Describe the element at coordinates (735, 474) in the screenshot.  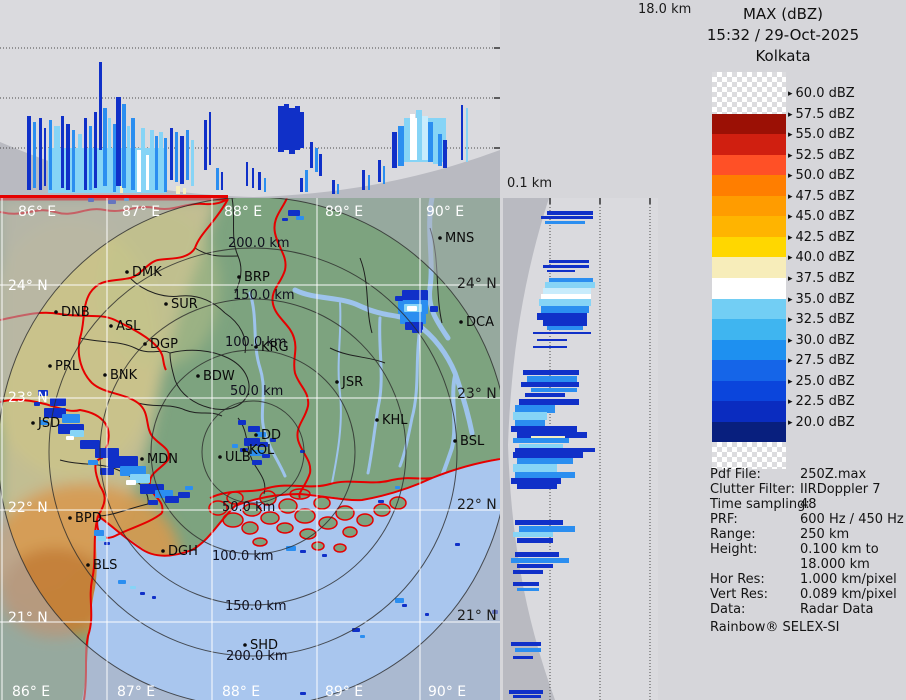
I see `metadata-label: Pdf File:` at that location.